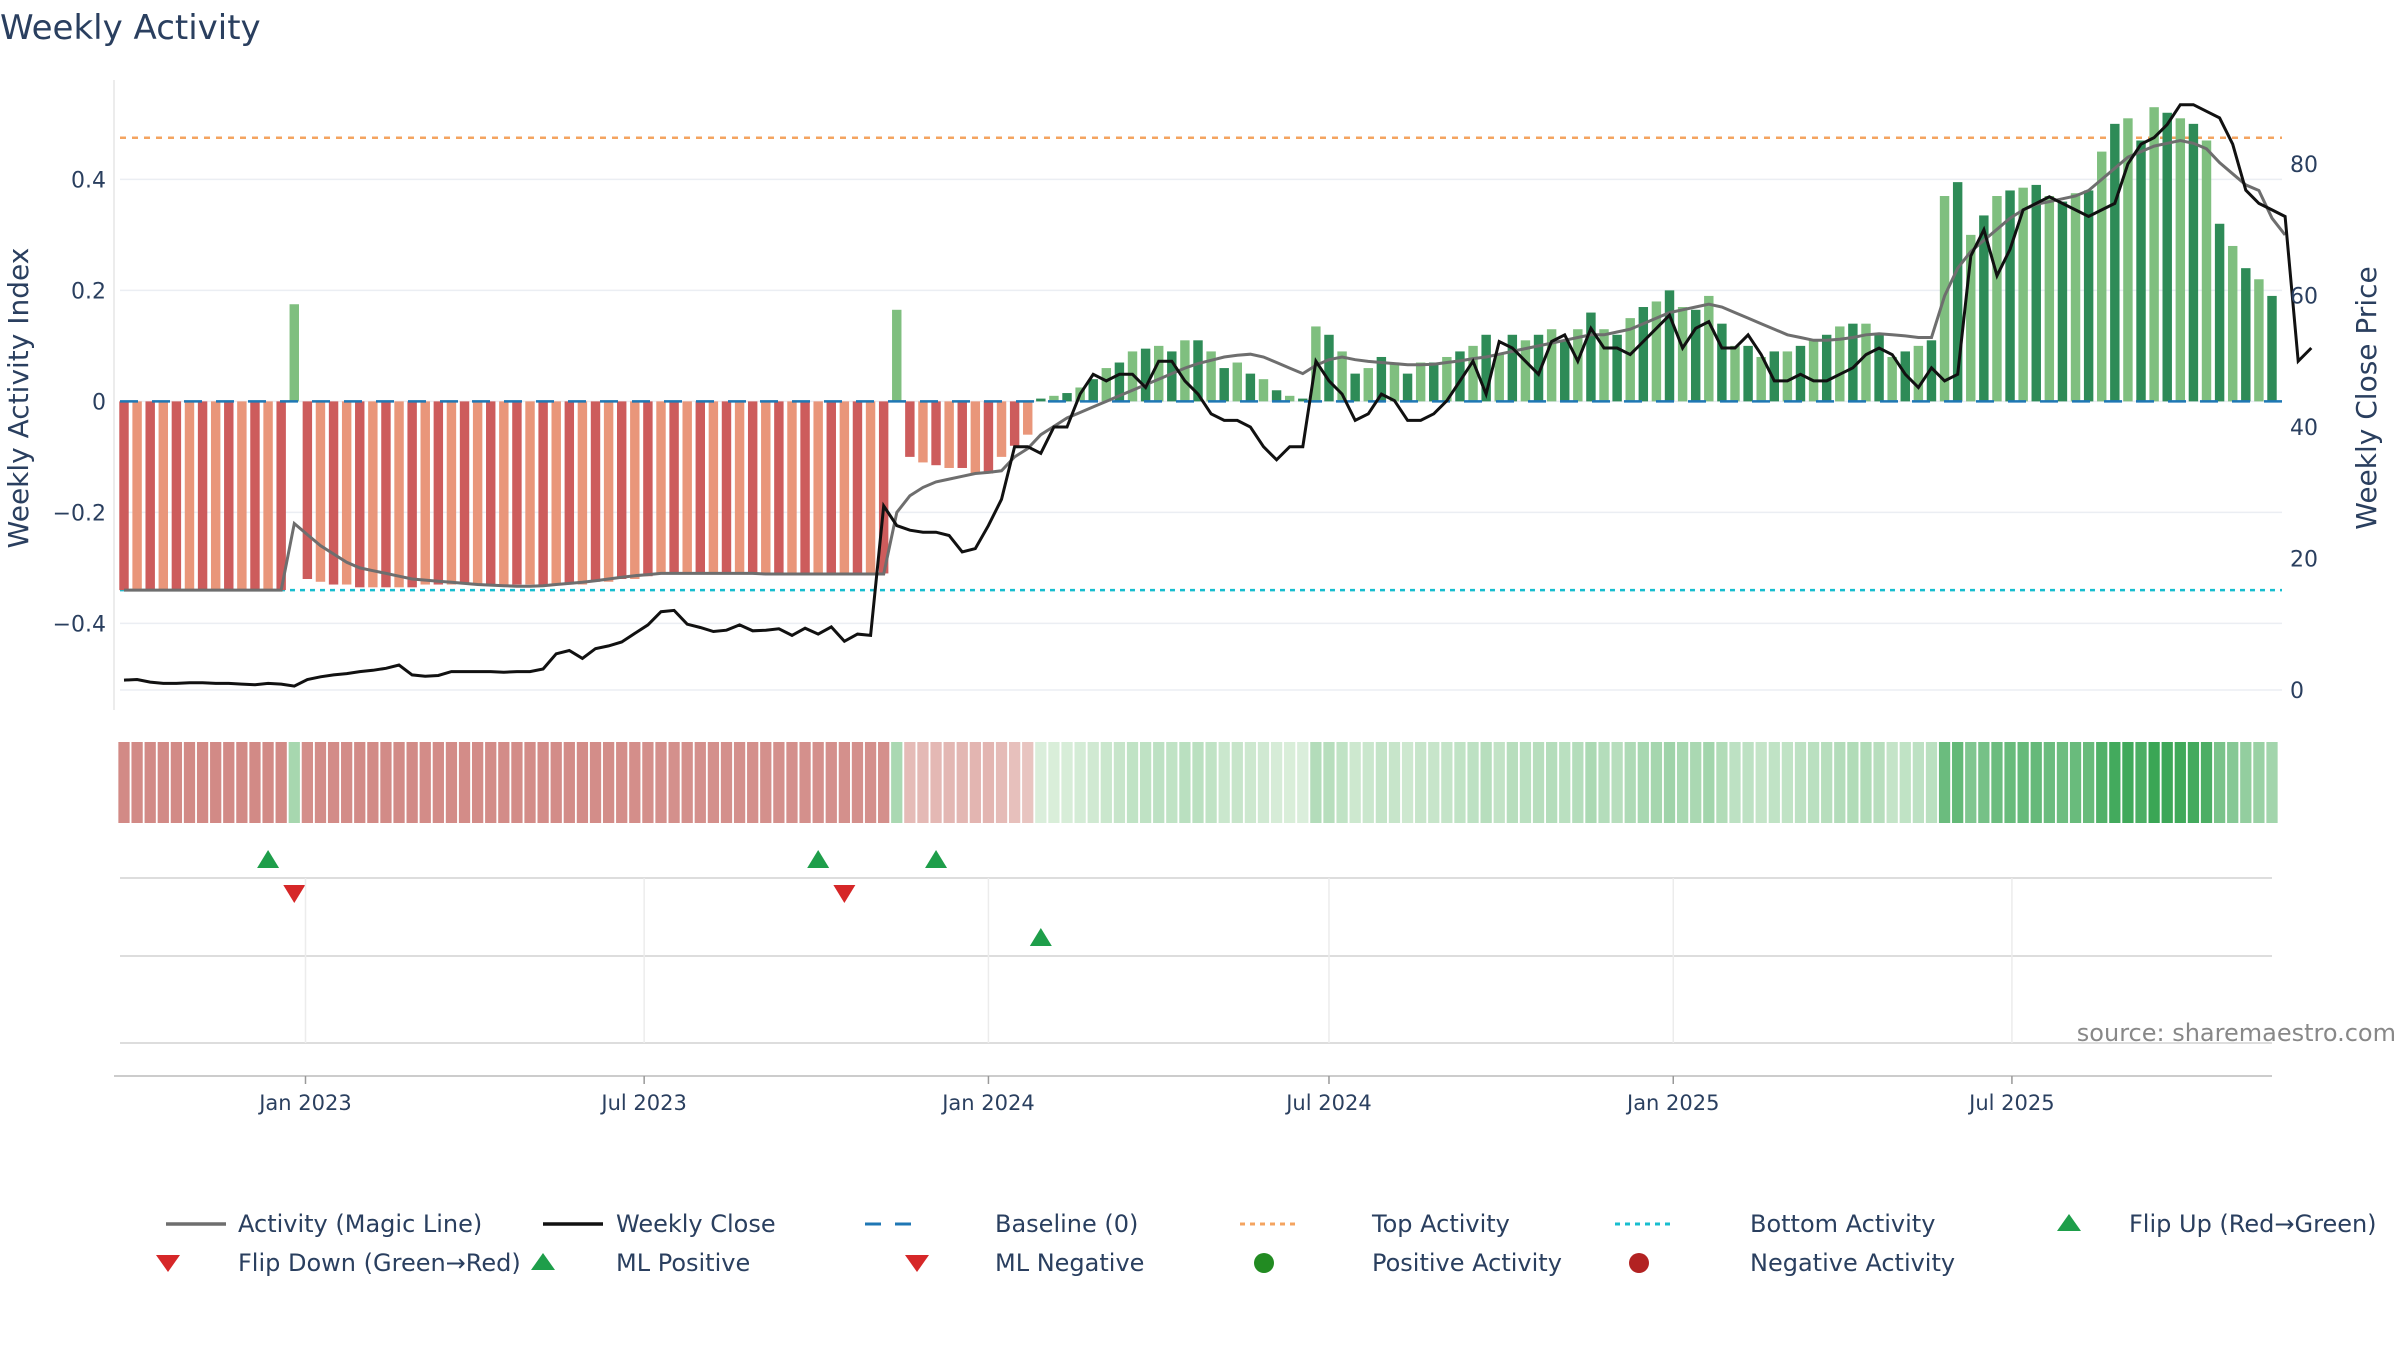 Image resolution: width=2400 pixels, height=1350 pixels. I want to click on legend-label: Negative Activity, so click(1852, 1263).